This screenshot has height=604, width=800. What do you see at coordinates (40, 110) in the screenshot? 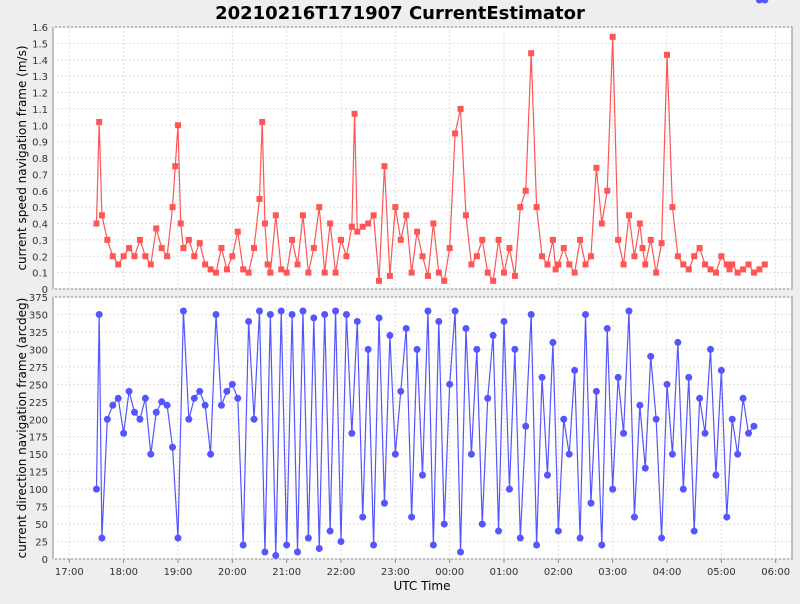
I see `y-tick-label: 1.1` at bounding box center [40, 110].